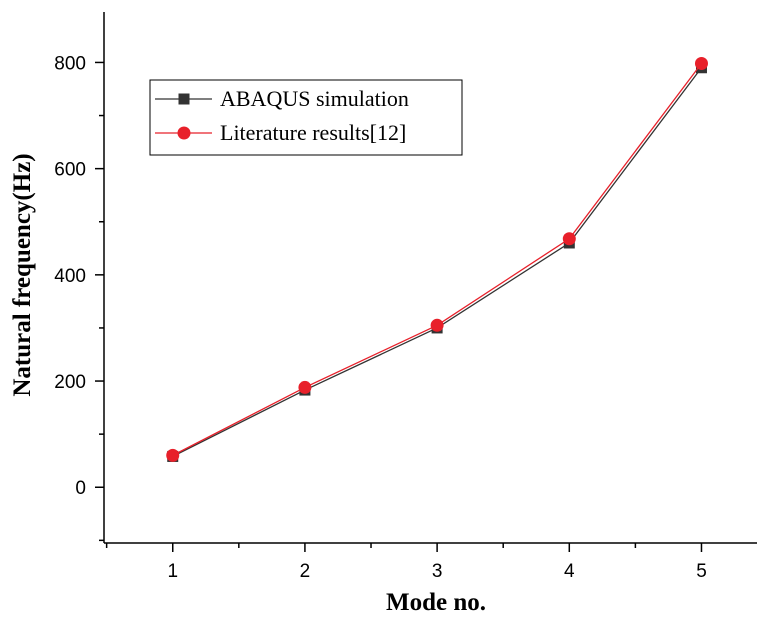 The image size is (757, 624). I want to click on legend-item: Literature results[12], so click(280, 132).